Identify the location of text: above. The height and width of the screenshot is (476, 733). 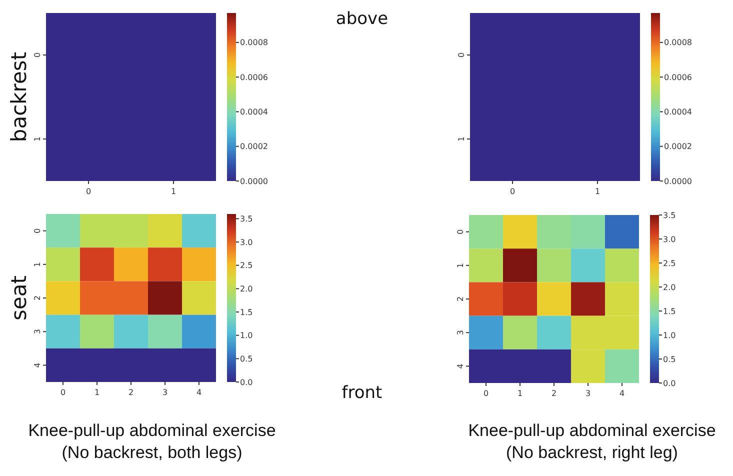
(362, 19).